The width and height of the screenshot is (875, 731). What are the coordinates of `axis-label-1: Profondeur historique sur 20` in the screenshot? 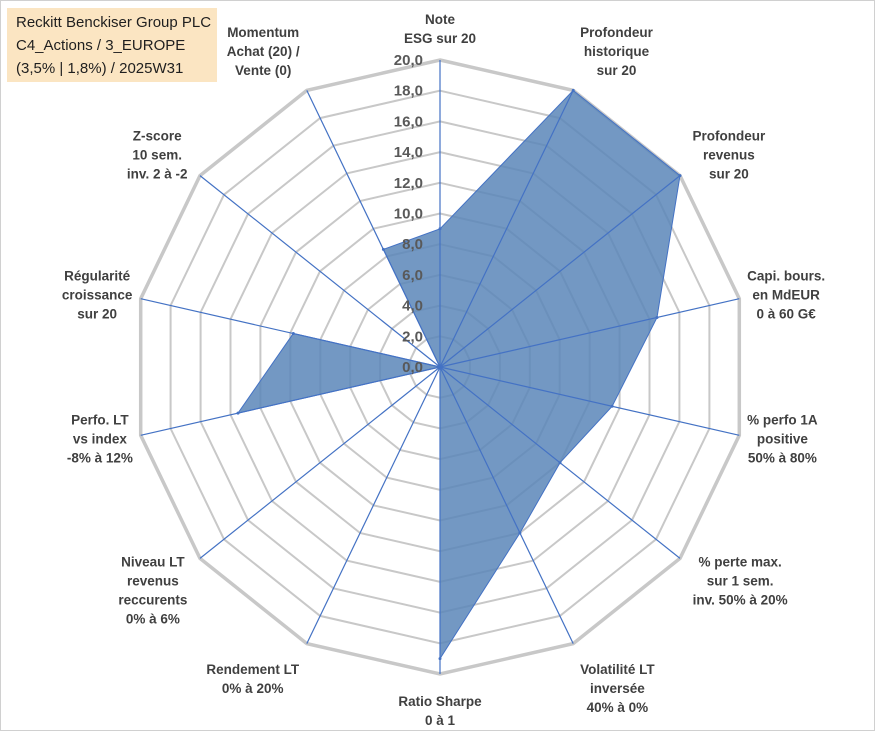 It's located at (616, 51).